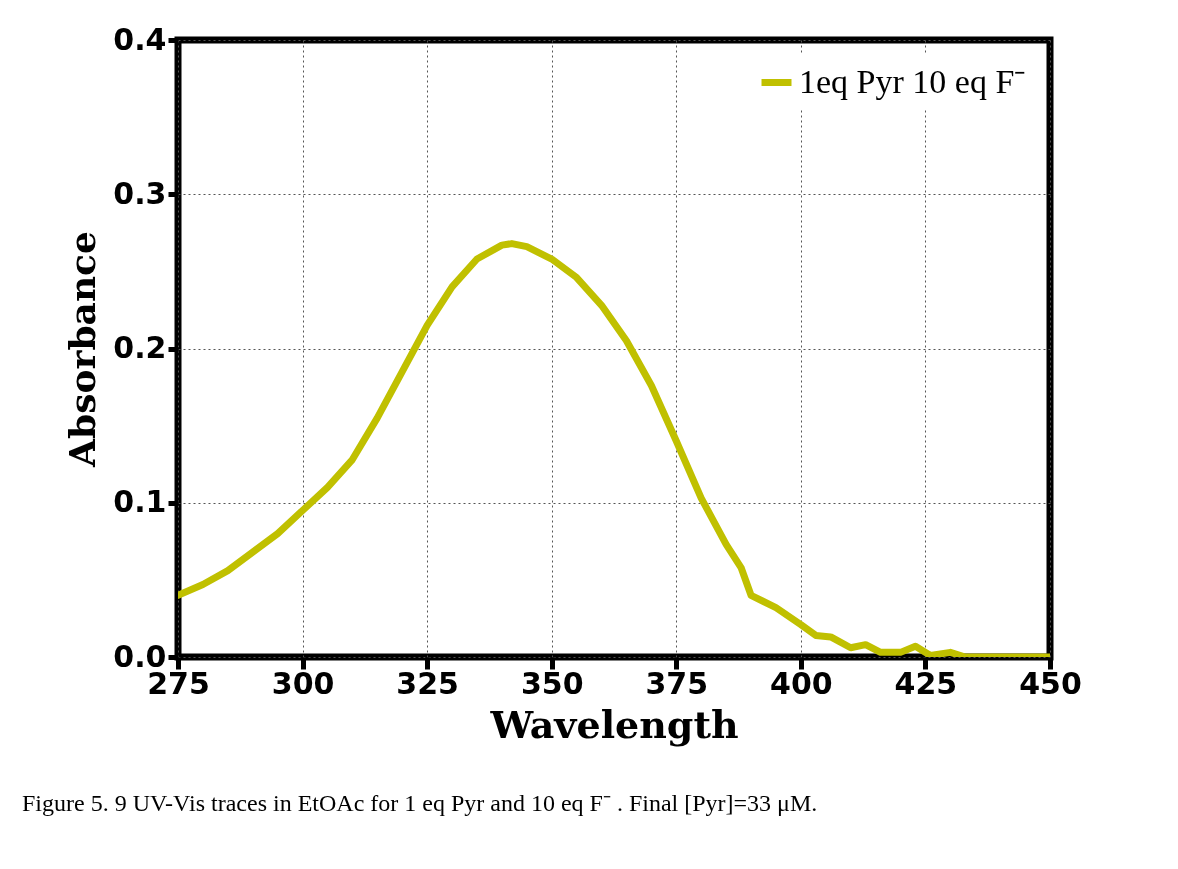  What do you see at coordinates (140, 347) in the screenshot?
I see `y-tick-label: 0.2` at bounding box center [140, 347].